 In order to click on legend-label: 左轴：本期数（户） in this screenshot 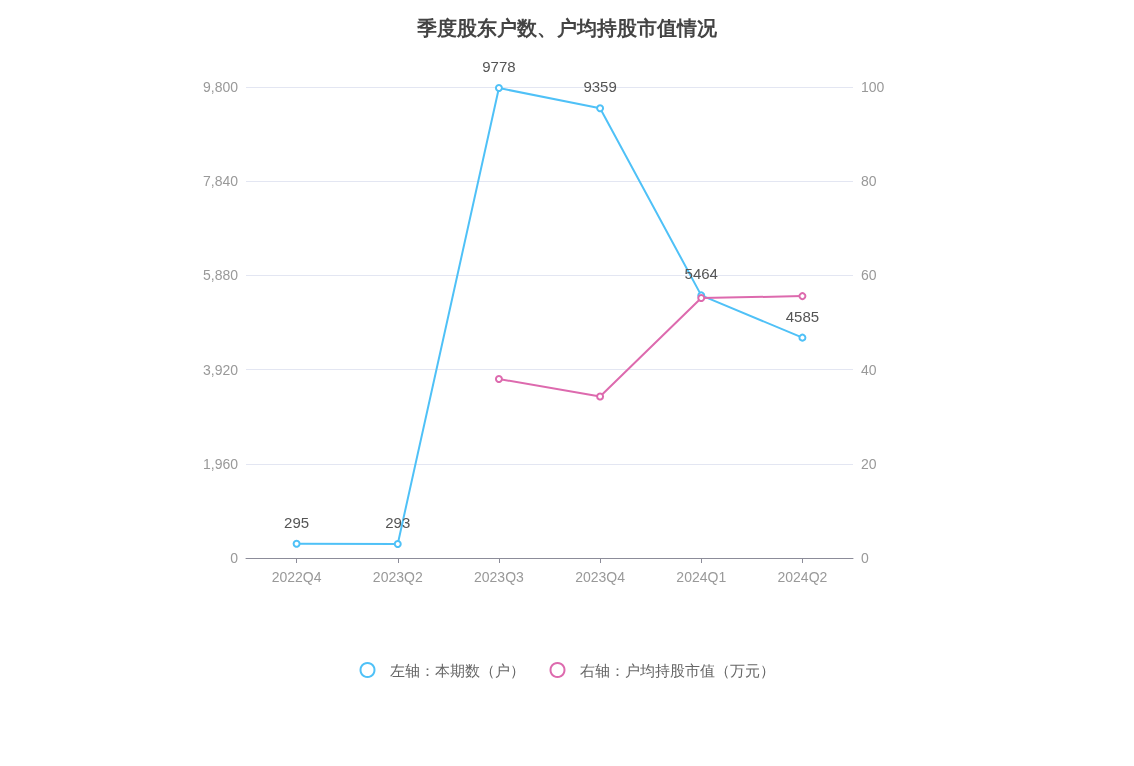, I will do `click(457, 670)`.